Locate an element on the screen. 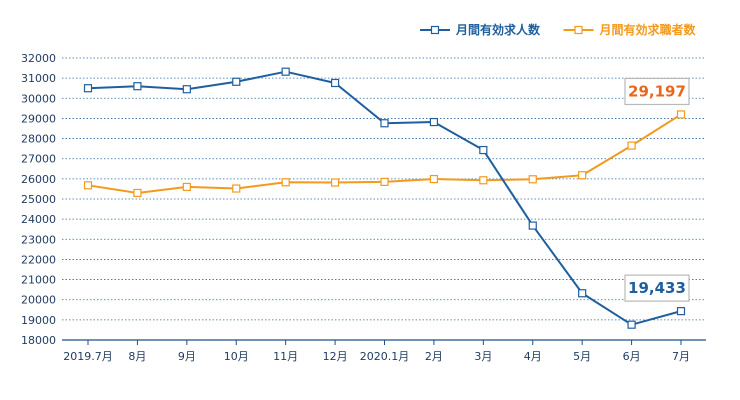  legend: 月間有効求人数 月間有効求職者数 is located at coordinates (558, 29).